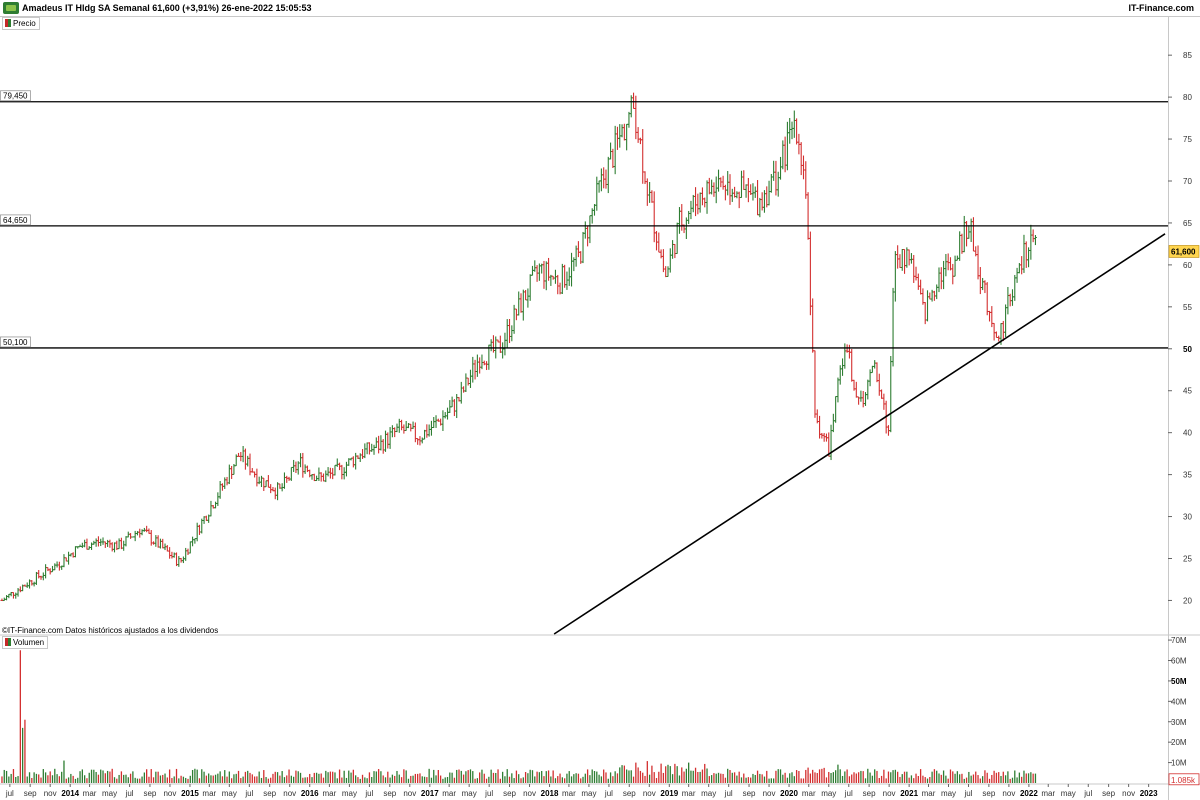 Image resolution: width=1200 pixels, height=800 pixels. Describe the element at coordinates (1179, 722) in the screenshot. I see `volume-tick-label: 30M` at that location.